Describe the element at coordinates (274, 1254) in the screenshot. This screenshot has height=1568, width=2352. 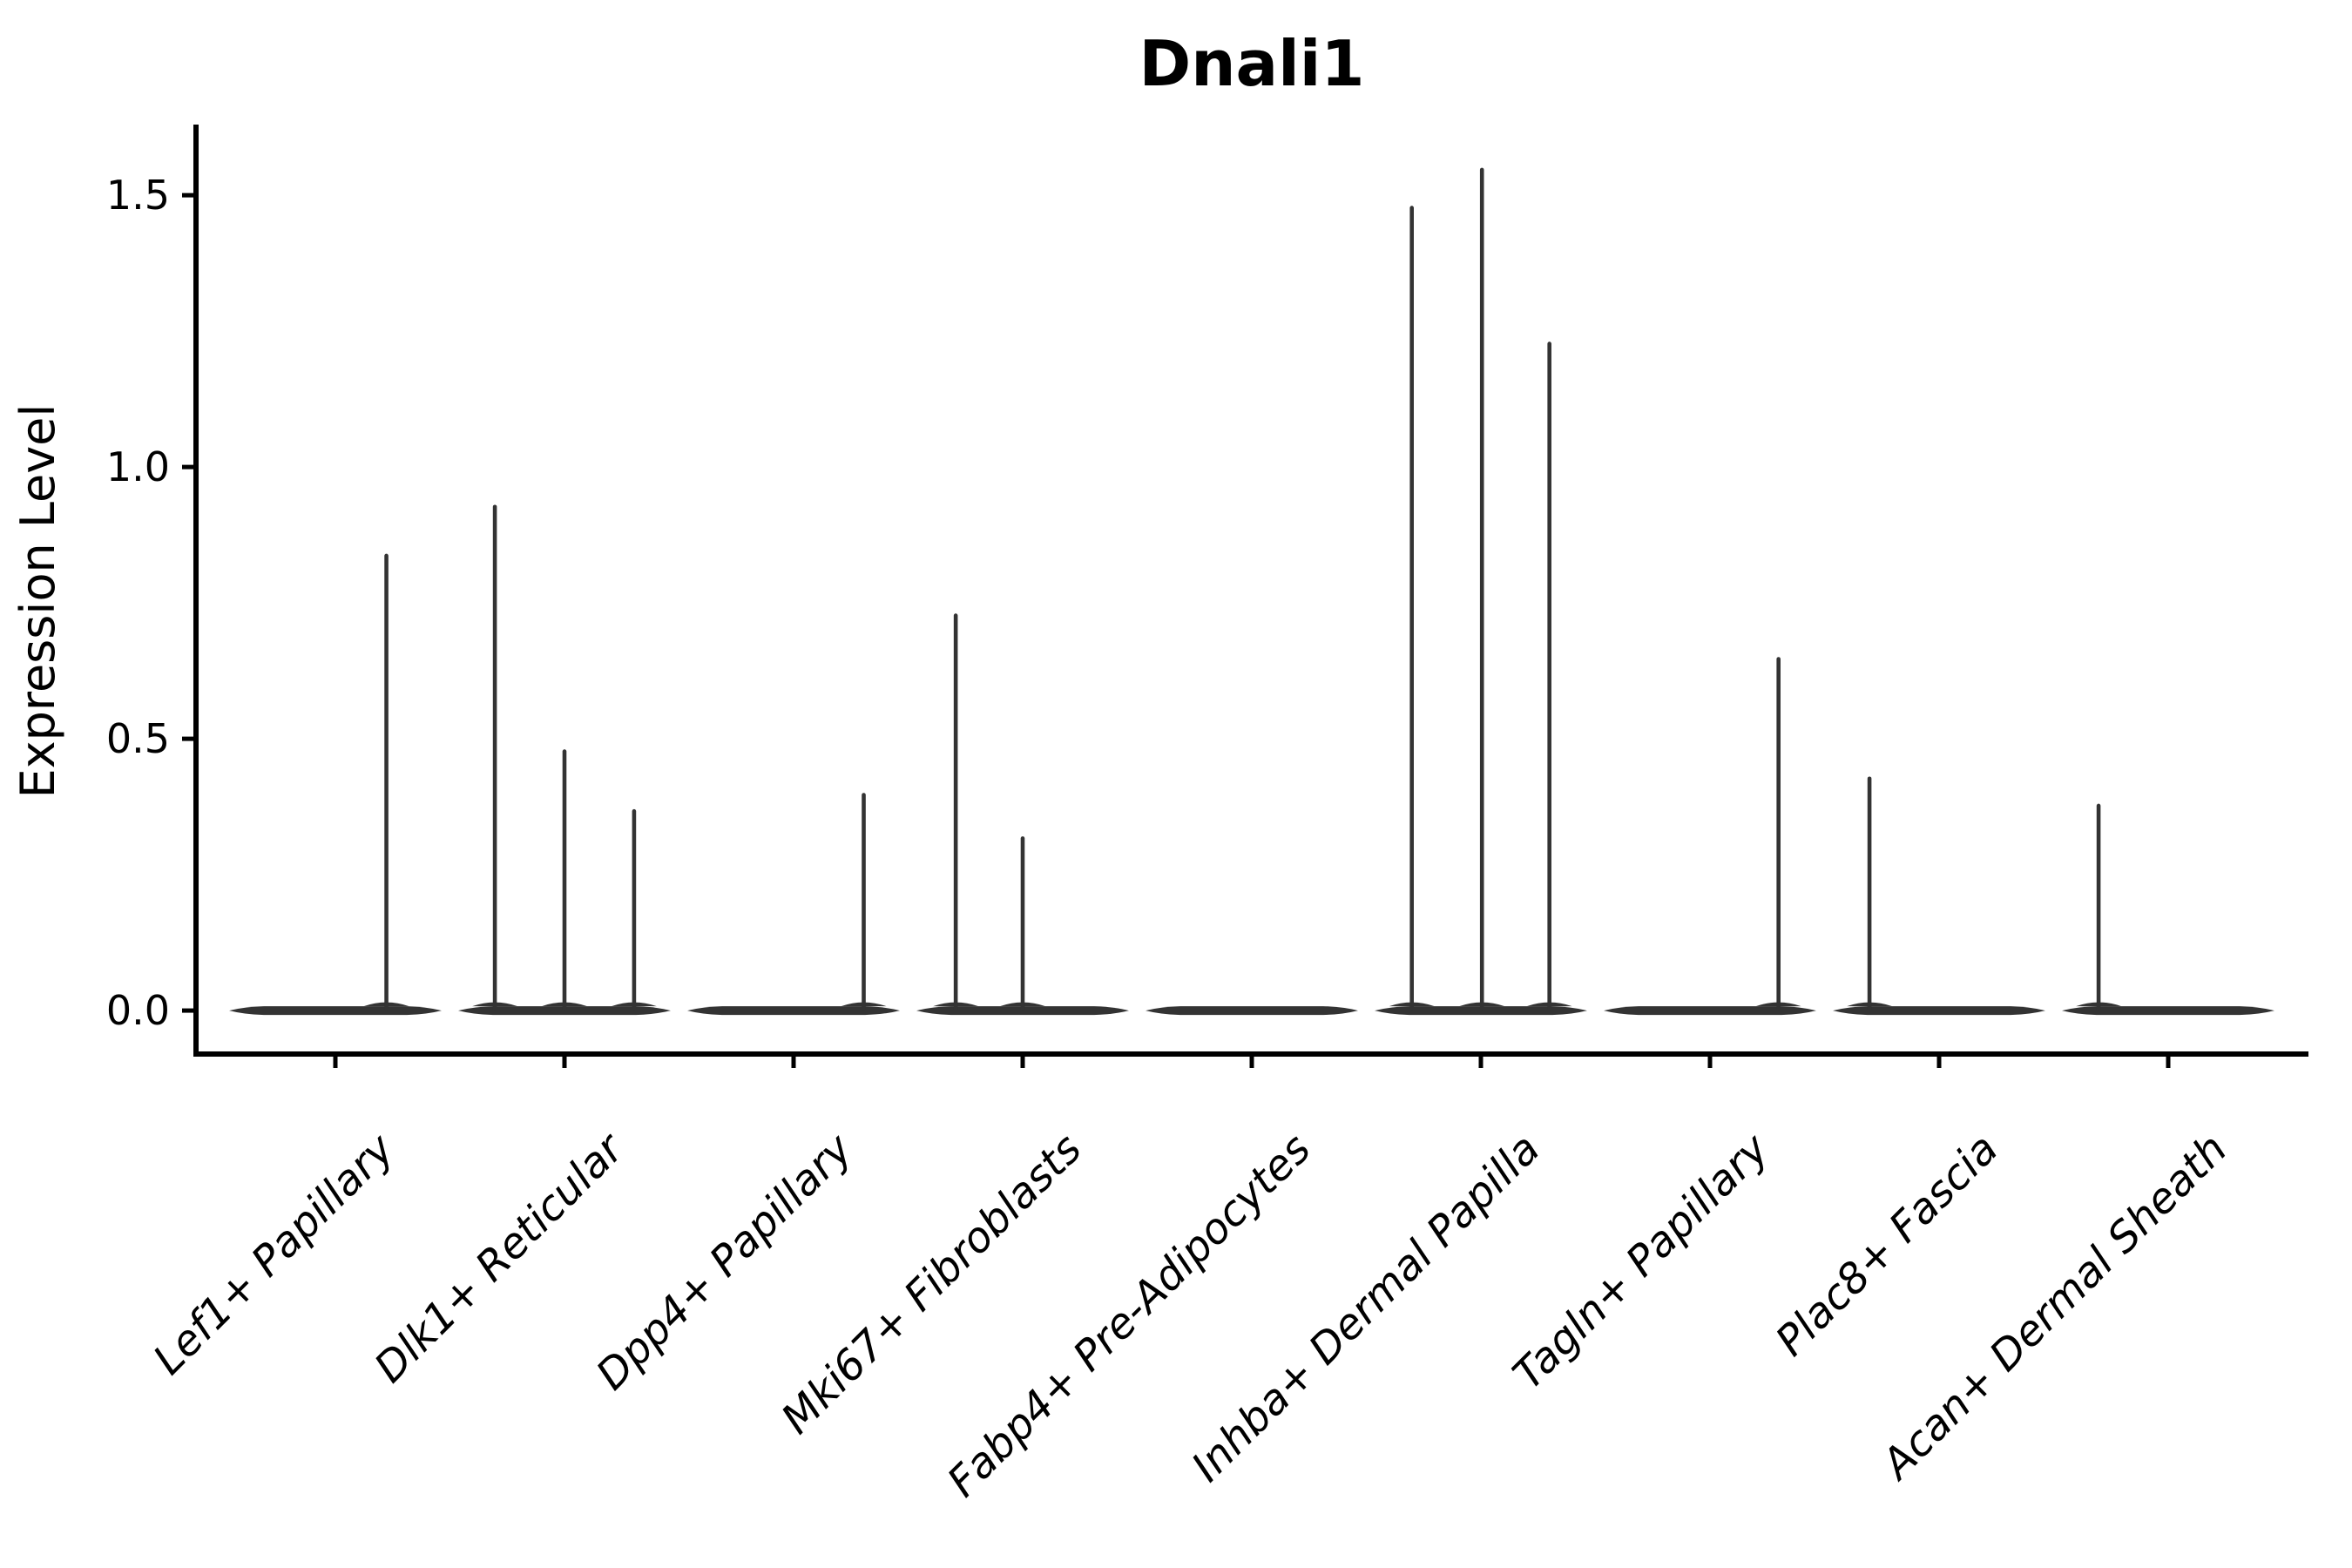
I see `x-tick-label-lef1-papillary: Lef1+ Papillary` at that location.